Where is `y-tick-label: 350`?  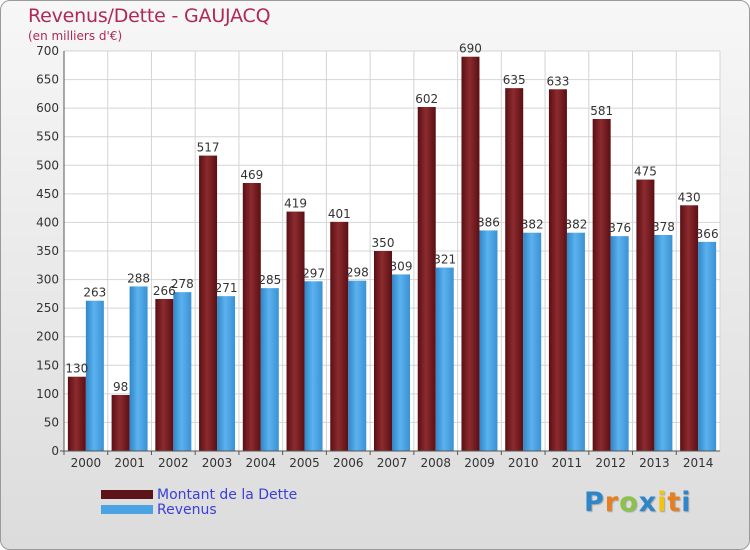
y-tick-label: 350 is located at coordinates (47, 251).